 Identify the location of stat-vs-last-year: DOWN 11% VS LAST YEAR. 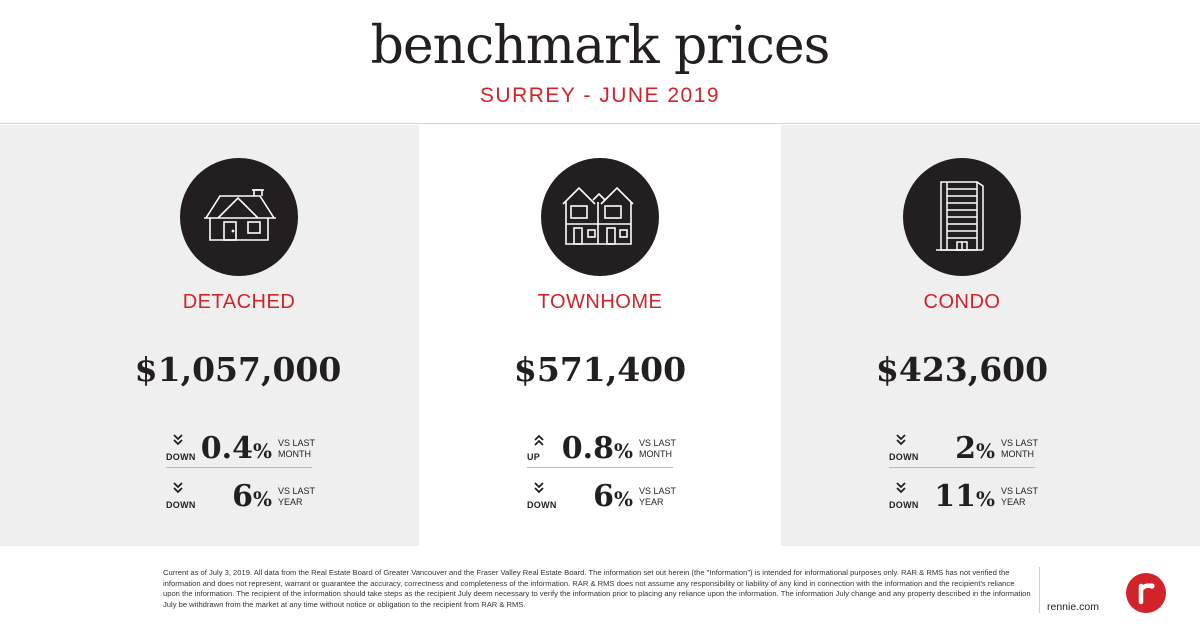
(964, 500).